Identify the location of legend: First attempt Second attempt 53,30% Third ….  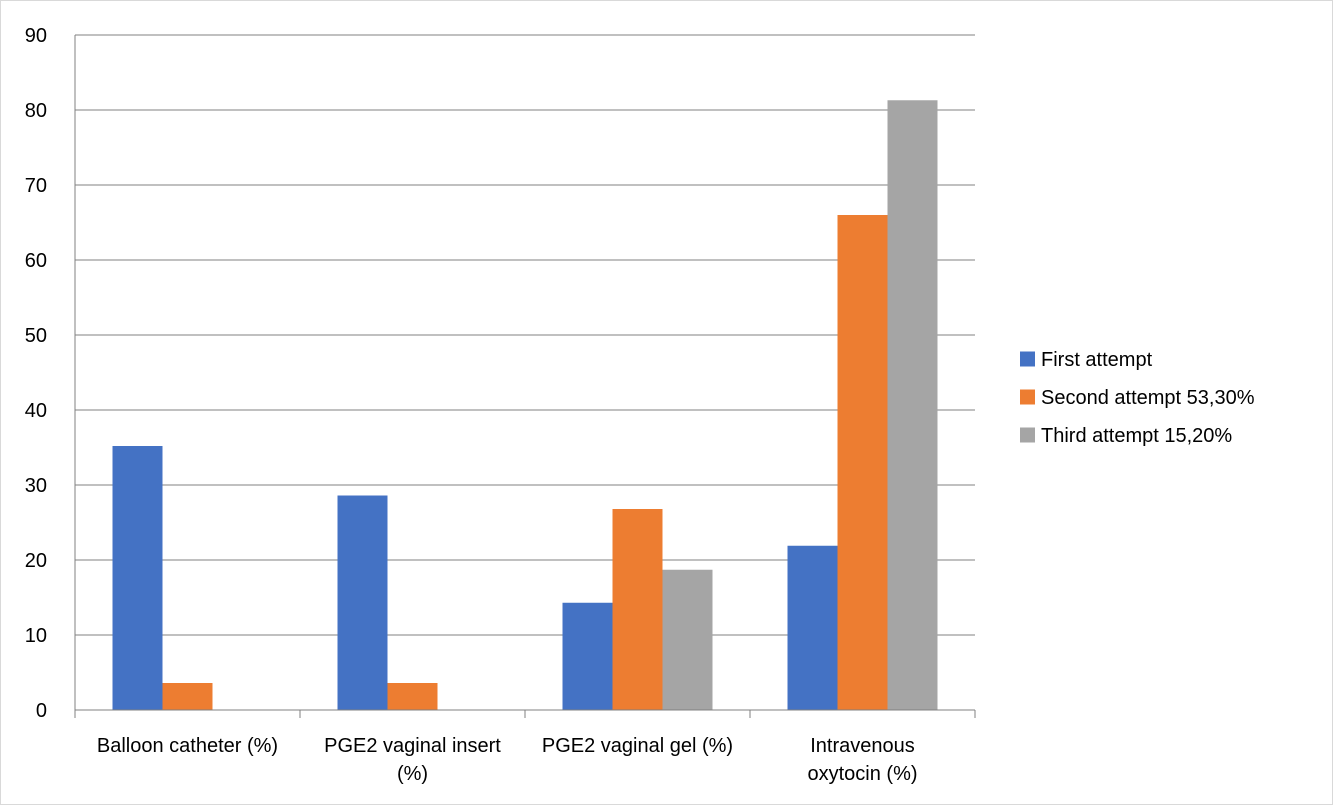
(1137, 398).